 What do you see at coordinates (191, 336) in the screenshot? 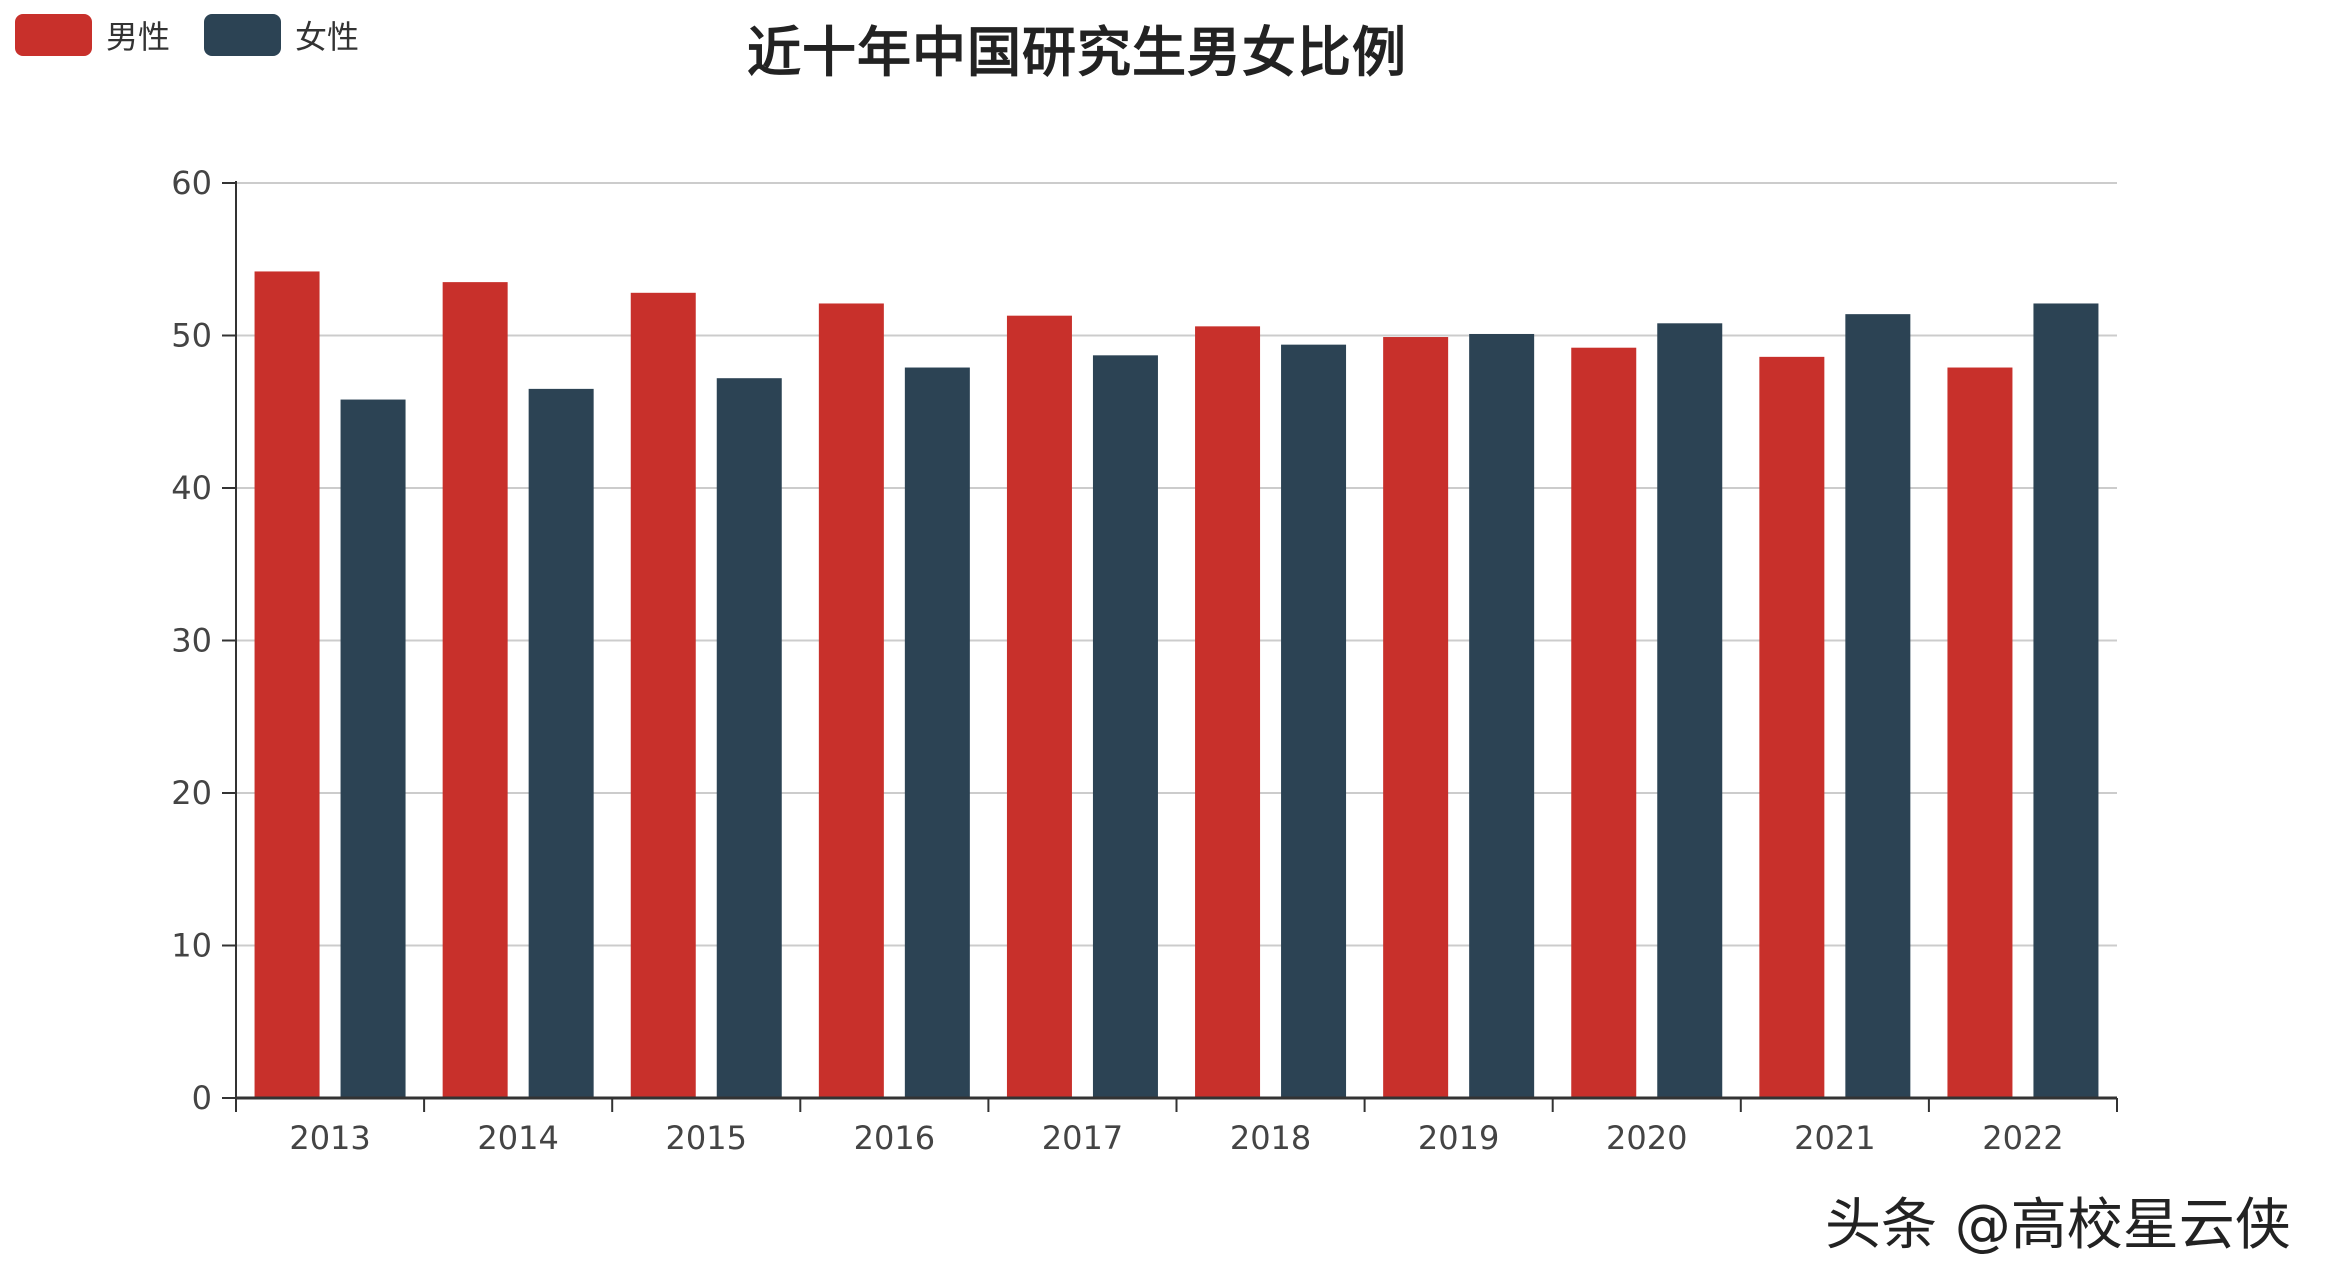
I see `y-tick-label: 50` at bounding box center [191, 336].